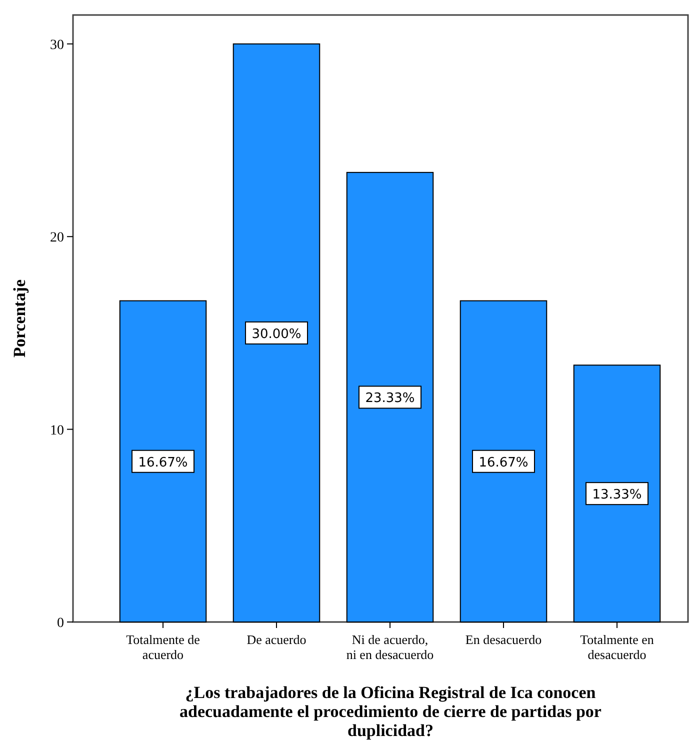  I want to click on y-tick-label: 20, so click(57, 238).